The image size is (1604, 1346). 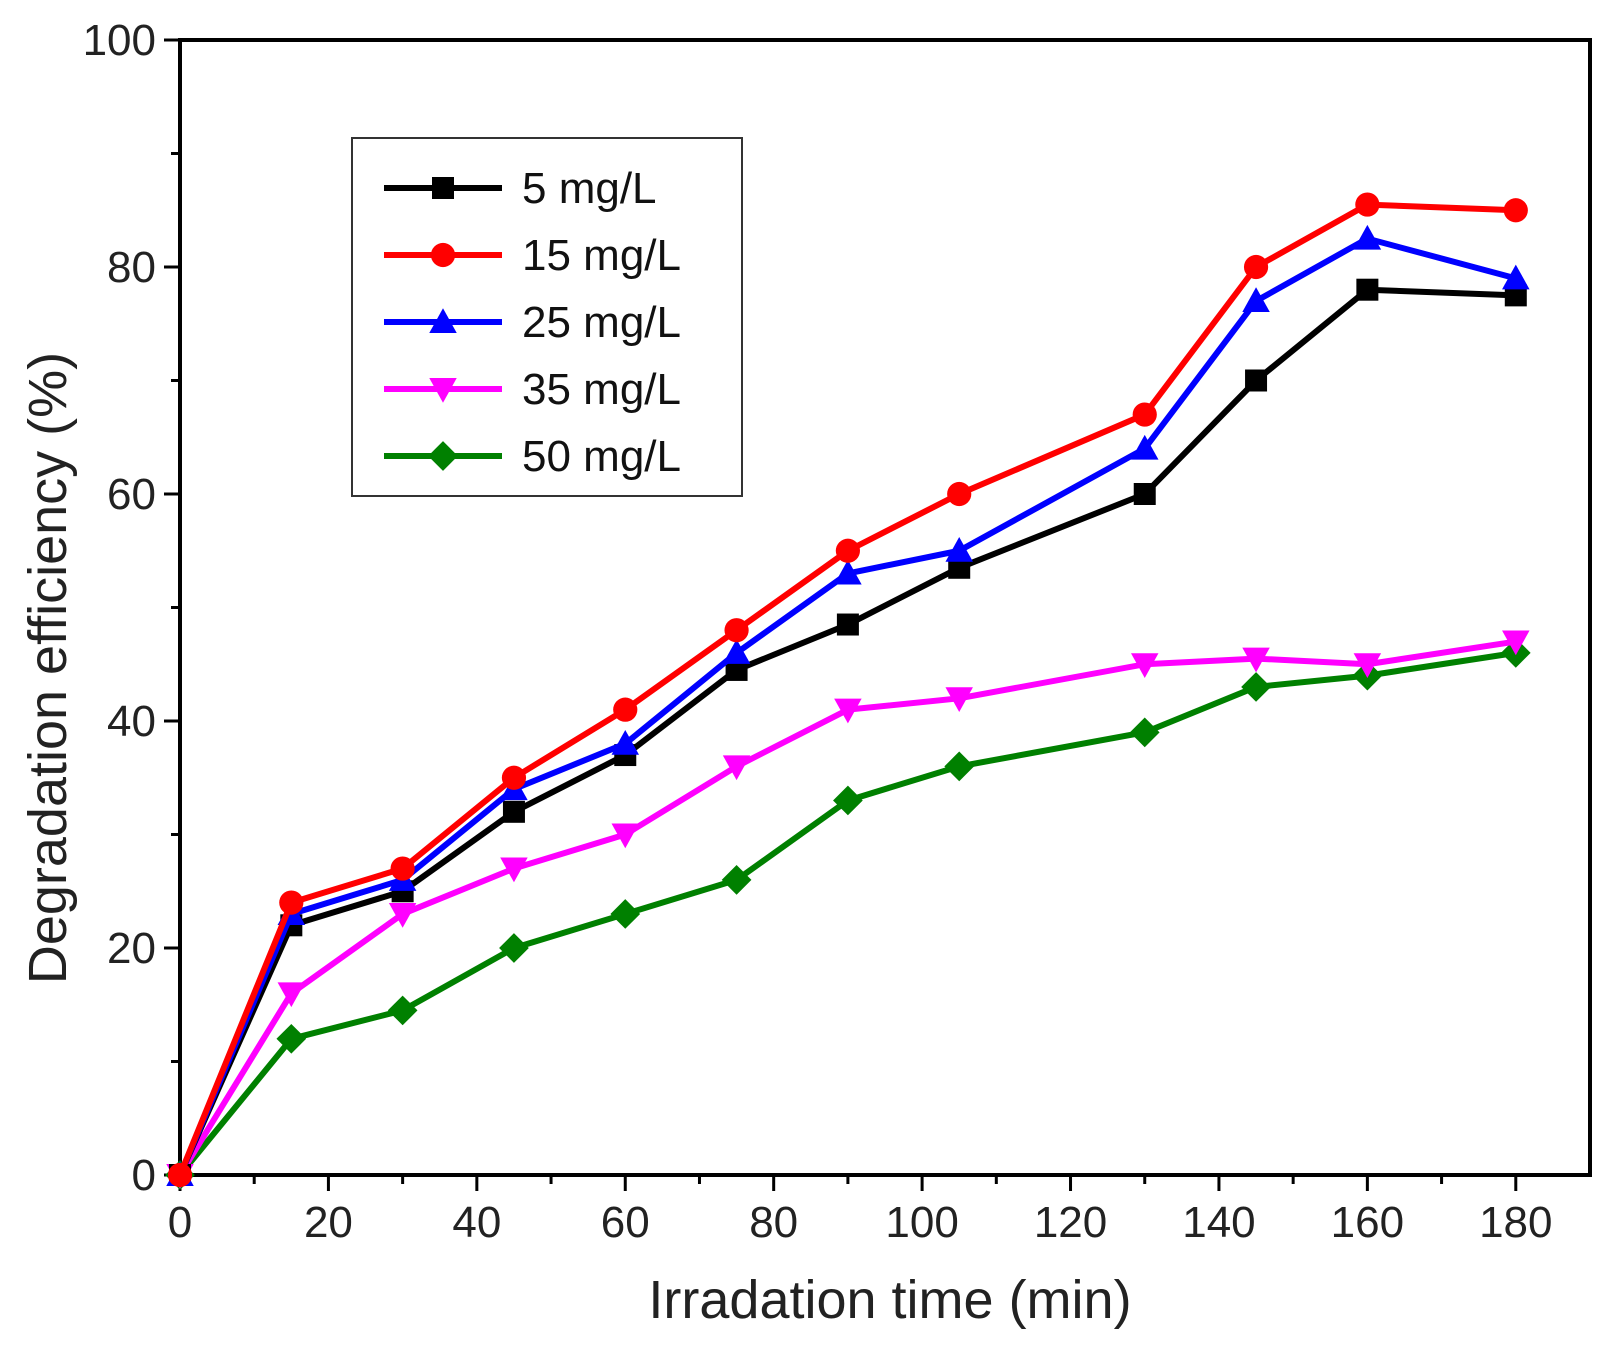 I want to click on x-tick-label-60: 60, so click(x=625, y=1222).